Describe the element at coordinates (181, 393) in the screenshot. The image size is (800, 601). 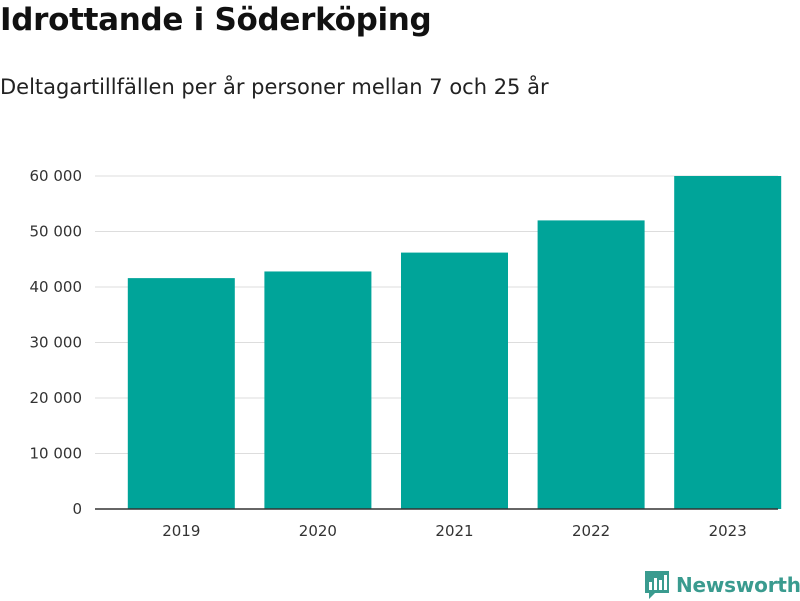
I see `bar-2019` at that location.